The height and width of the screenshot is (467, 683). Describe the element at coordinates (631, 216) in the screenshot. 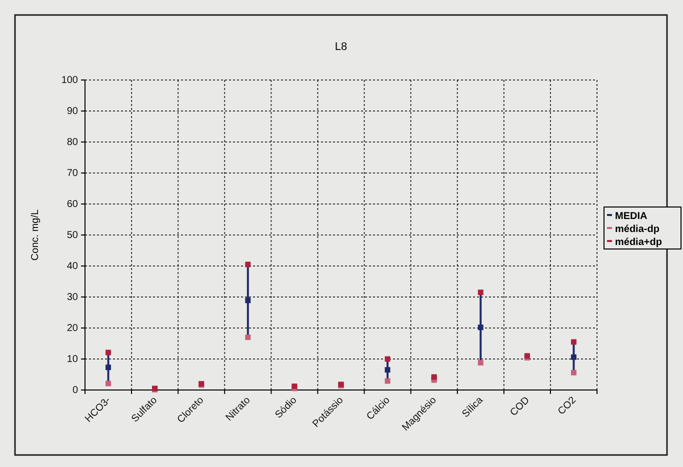

I see `legend-label: MEDIA` at that location.